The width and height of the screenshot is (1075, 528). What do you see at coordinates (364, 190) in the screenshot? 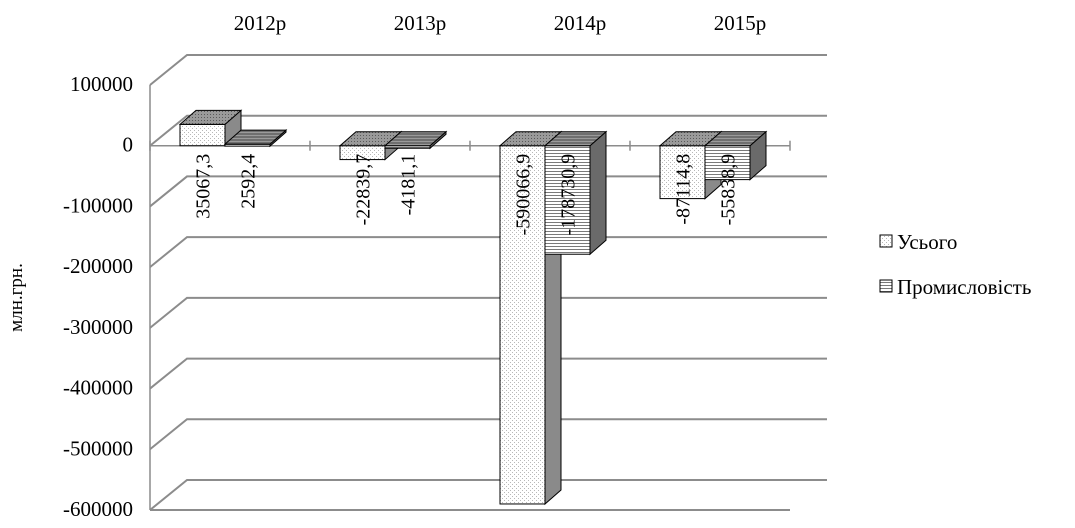
I see `data-label: -22839,7` at bounding box center [364, 190].